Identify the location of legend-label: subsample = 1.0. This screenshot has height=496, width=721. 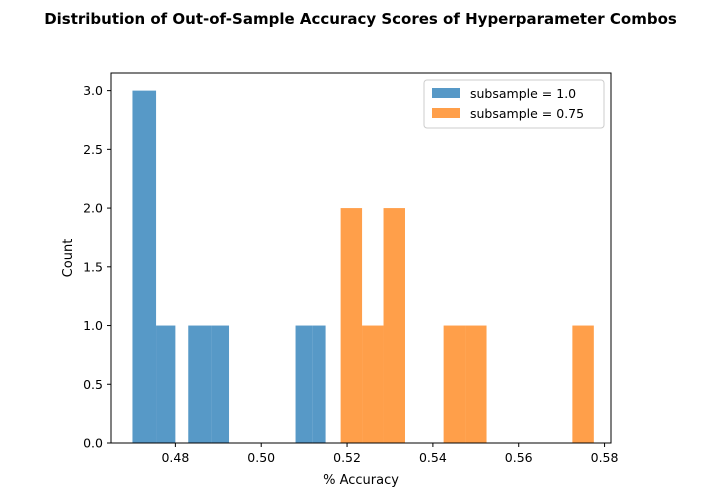
(523, 93).